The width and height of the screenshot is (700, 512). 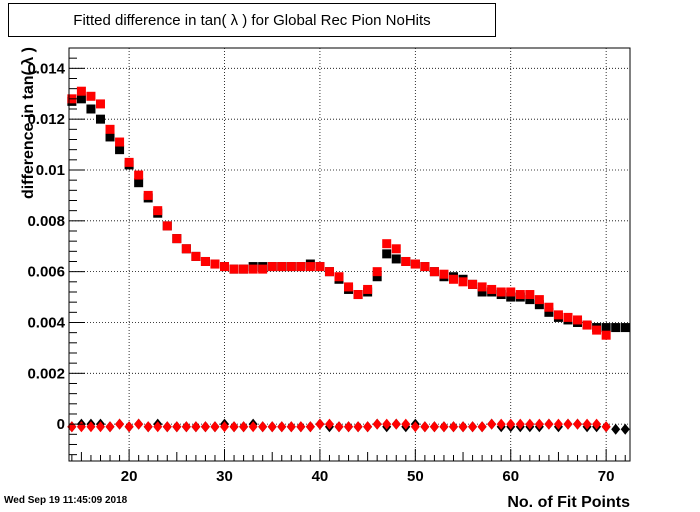 What do you see at coordinates (46, 272) in the screenshot?
I see `y-tick-label: 0.006` at bounding box center [46, 272].